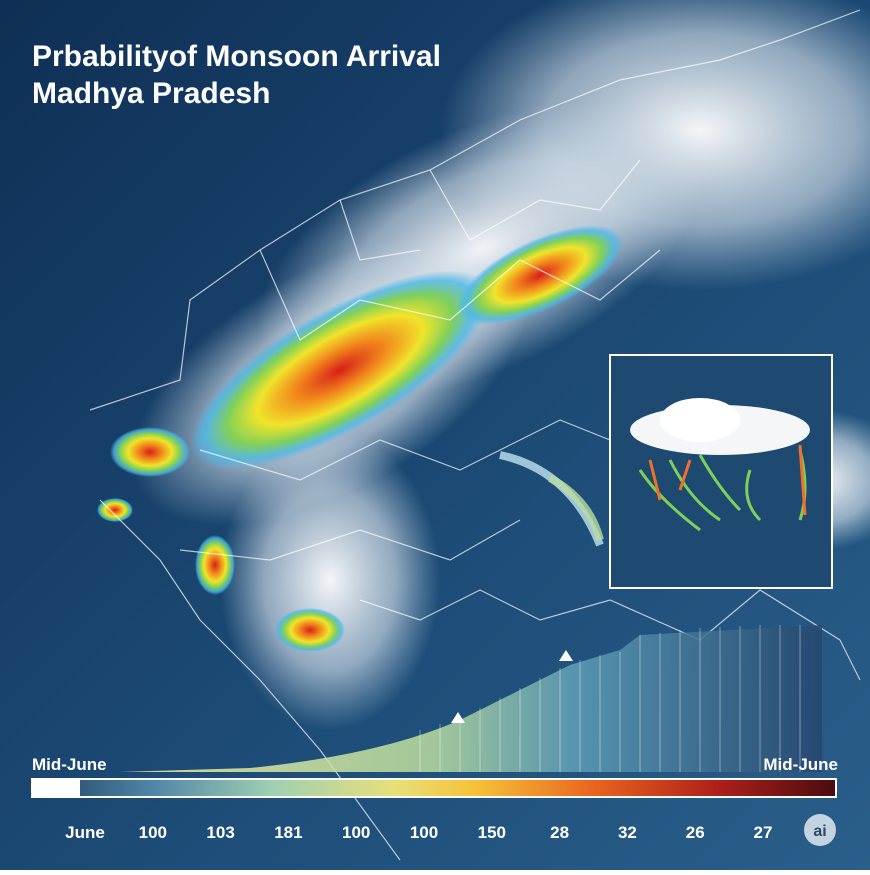 This screenshot has height=875, width=870. I want to click on legend-left-label: Mid-June, so click(69, 764).